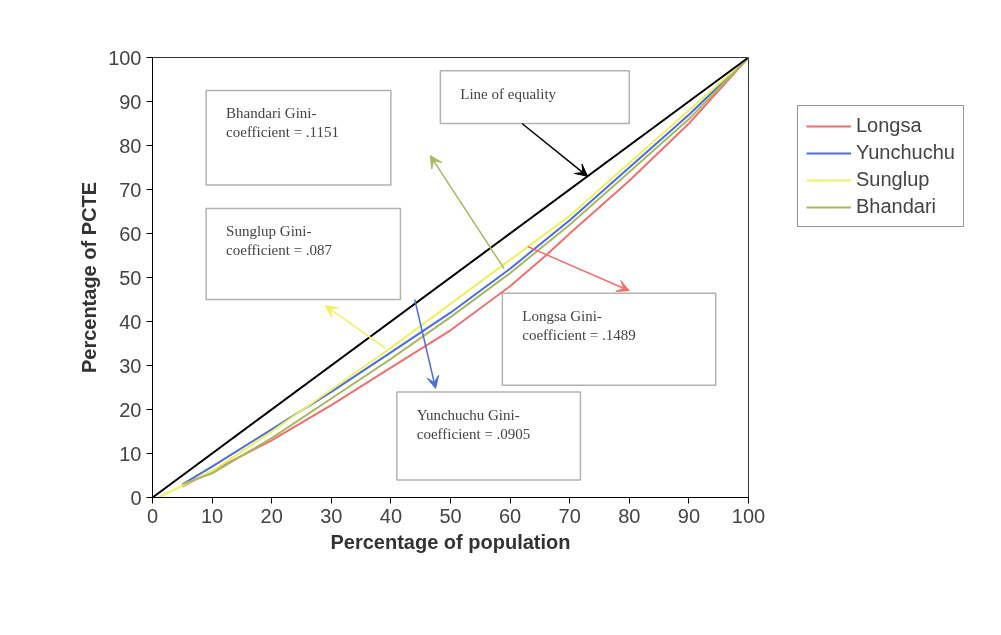 Image resolution: width=1001 pixels, height=635 pixels. Describe the element at coordinates (136, 497) in the screenshot. I see `y-tick-label: 0` at that location.